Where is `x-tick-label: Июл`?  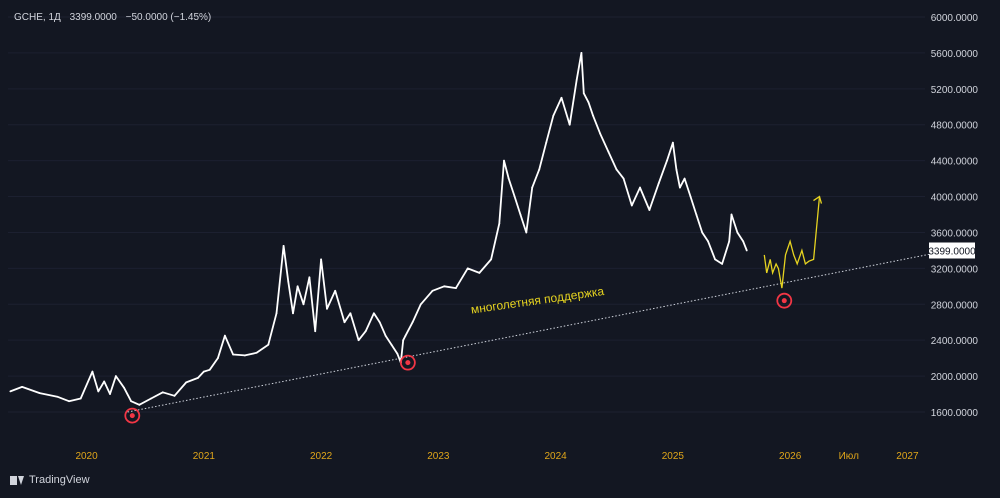 x-tick-label: Июл is located at coordinates (849, 456).